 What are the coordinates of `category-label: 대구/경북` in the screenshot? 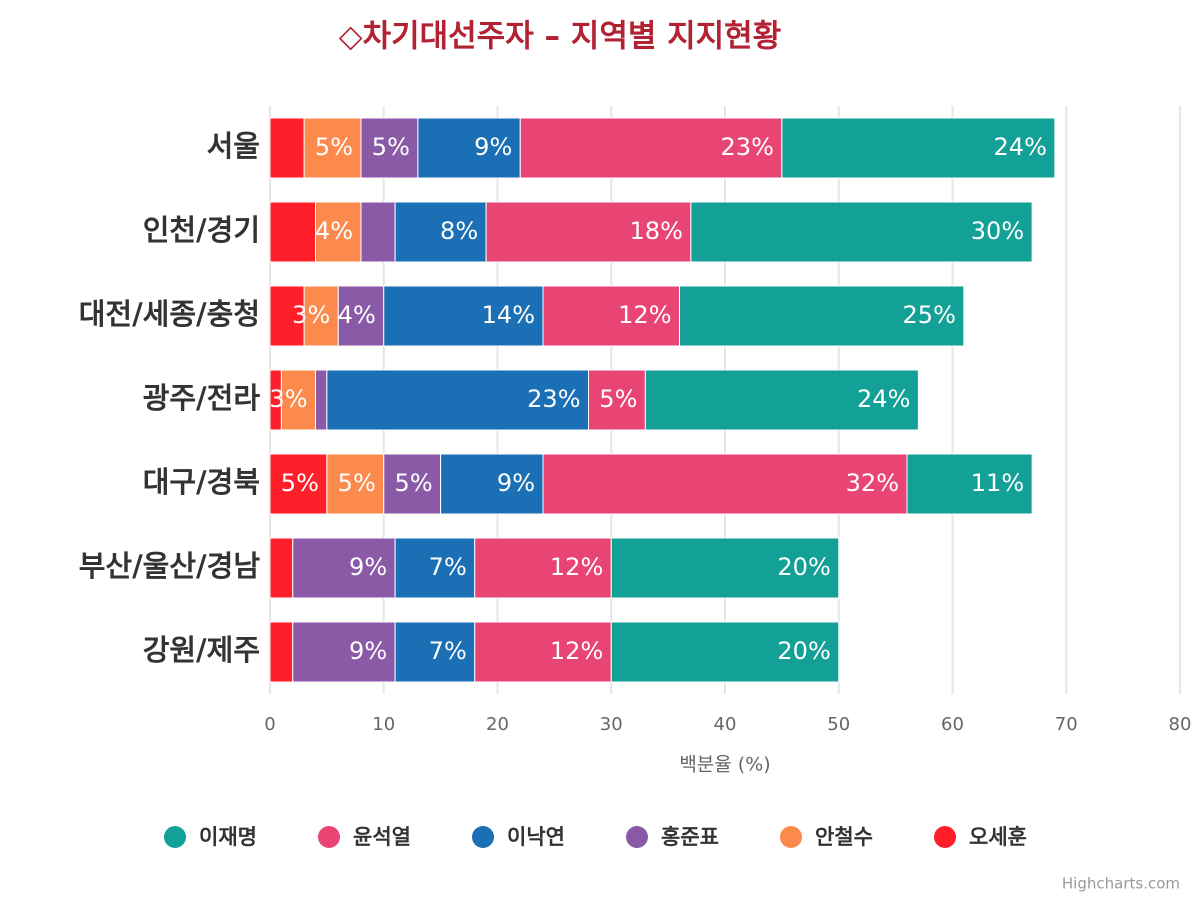 It's located at (201, 482).